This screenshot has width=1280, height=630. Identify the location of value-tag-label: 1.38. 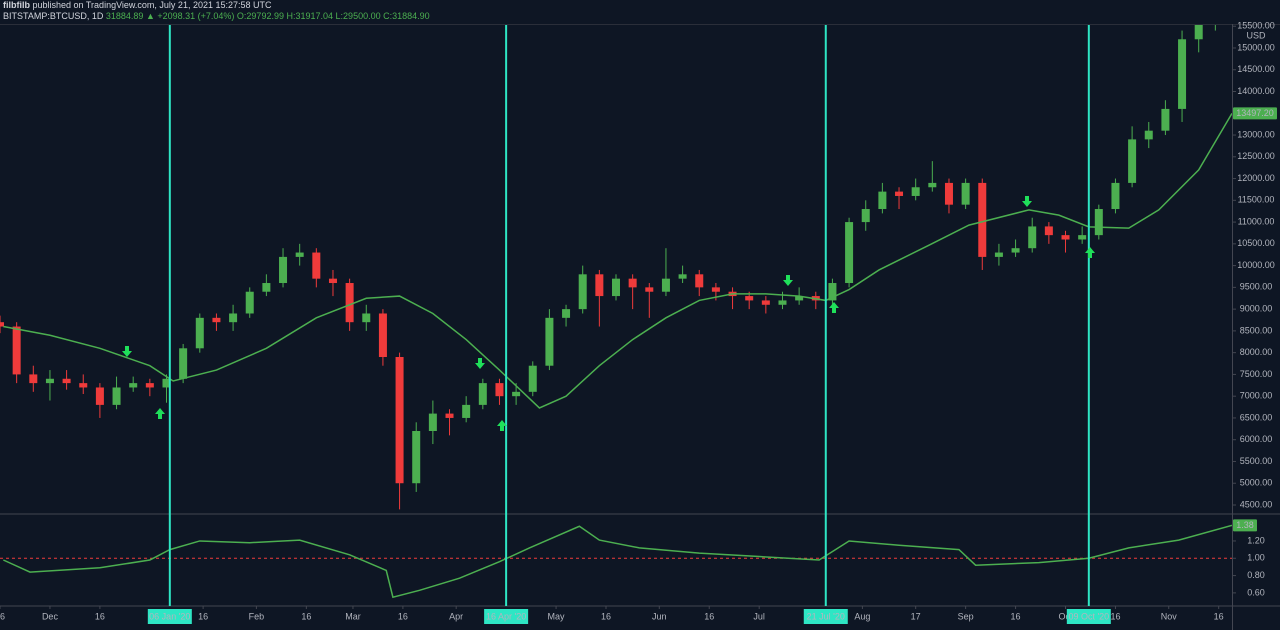
(1245, 525).